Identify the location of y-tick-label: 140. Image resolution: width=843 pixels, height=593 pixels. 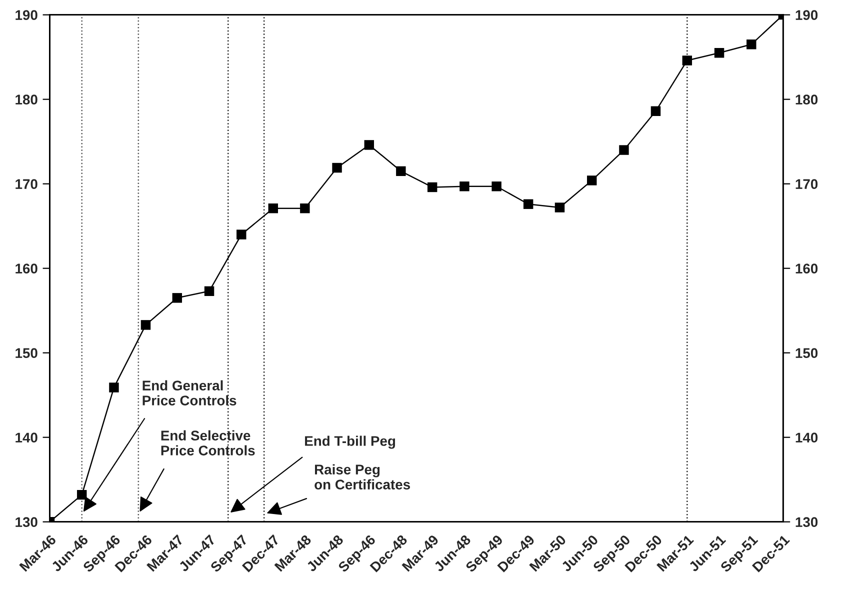
(27, 437).